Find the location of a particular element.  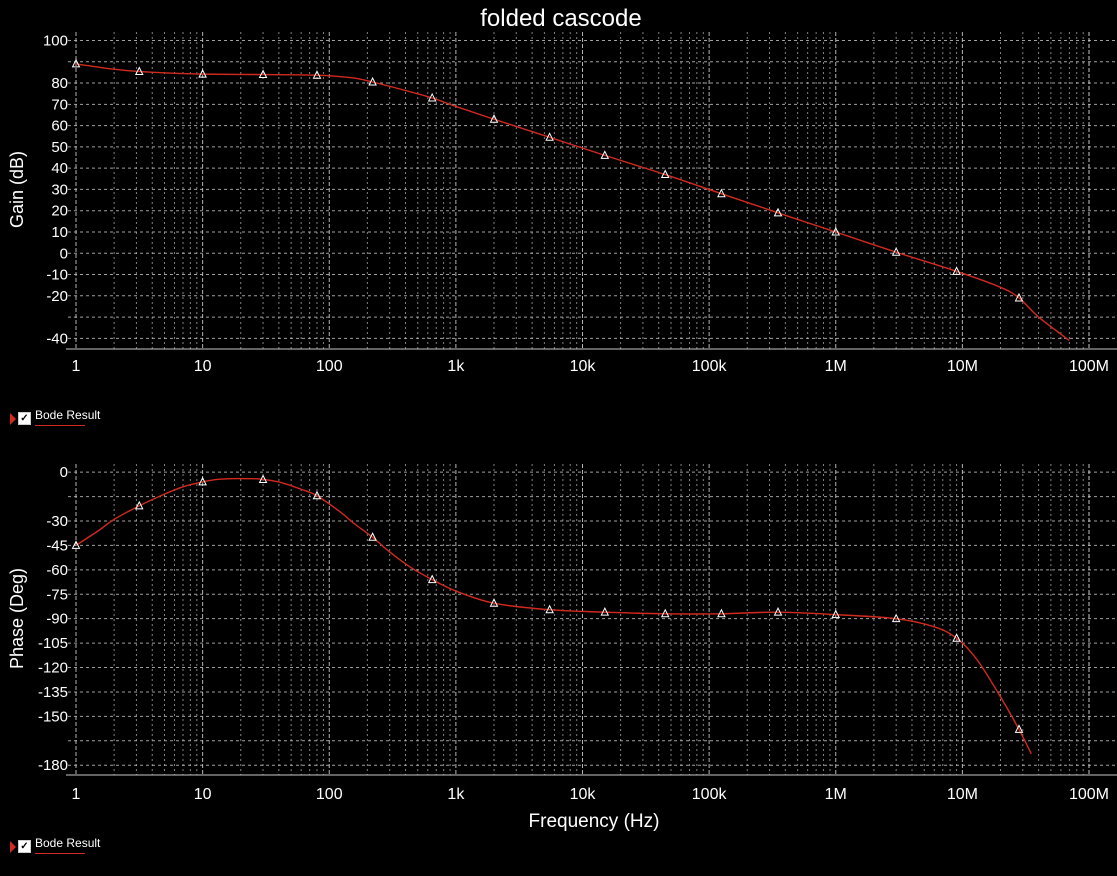

y-tick-label: 70 is located at coordinates (59, 104).